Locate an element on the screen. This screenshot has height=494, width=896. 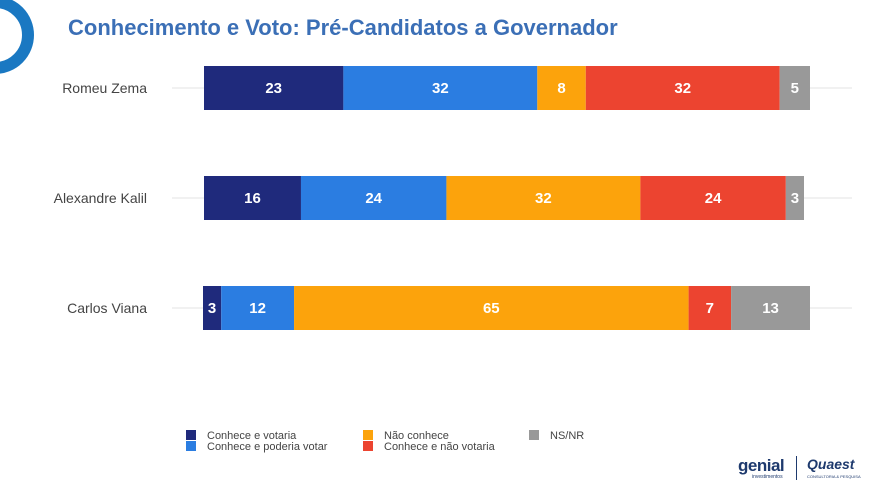
legend-item-ns-nr: NS/NR is located at coordinates (556, 436).